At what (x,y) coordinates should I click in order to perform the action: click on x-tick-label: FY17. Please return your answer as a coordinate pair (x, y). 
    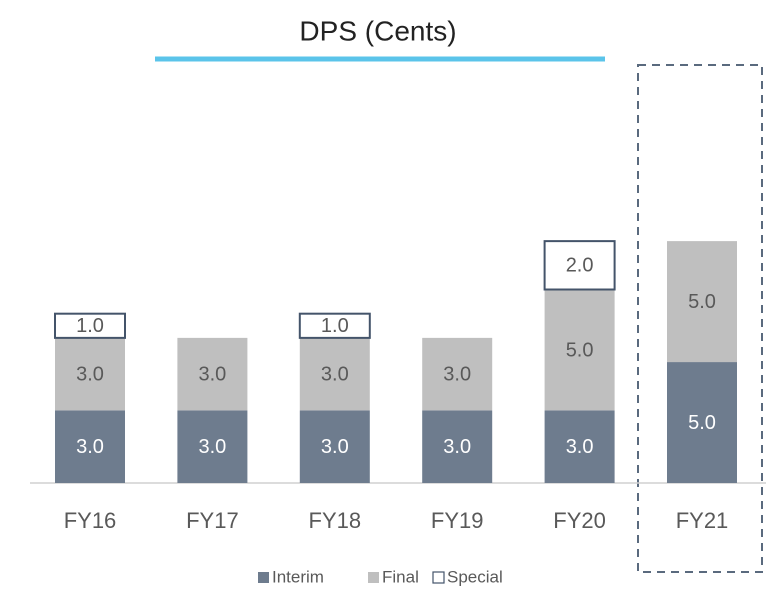
    Looking at the image, I should click on (212, 520).